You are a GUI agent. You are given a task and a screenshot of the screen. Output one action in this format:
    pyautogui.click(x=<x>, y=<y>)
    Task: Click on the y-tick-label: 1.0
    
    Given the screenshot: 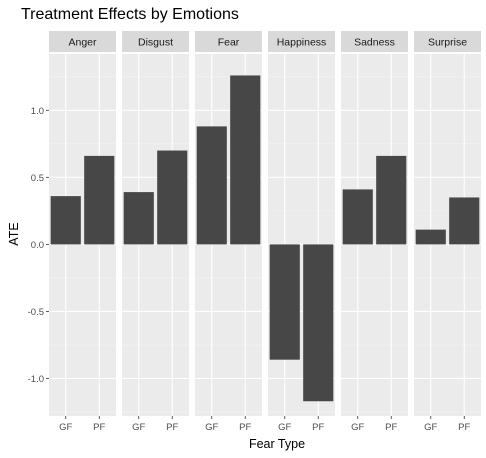 What is the action you would take?
    pyautogui.click(x=37, y=111)
    